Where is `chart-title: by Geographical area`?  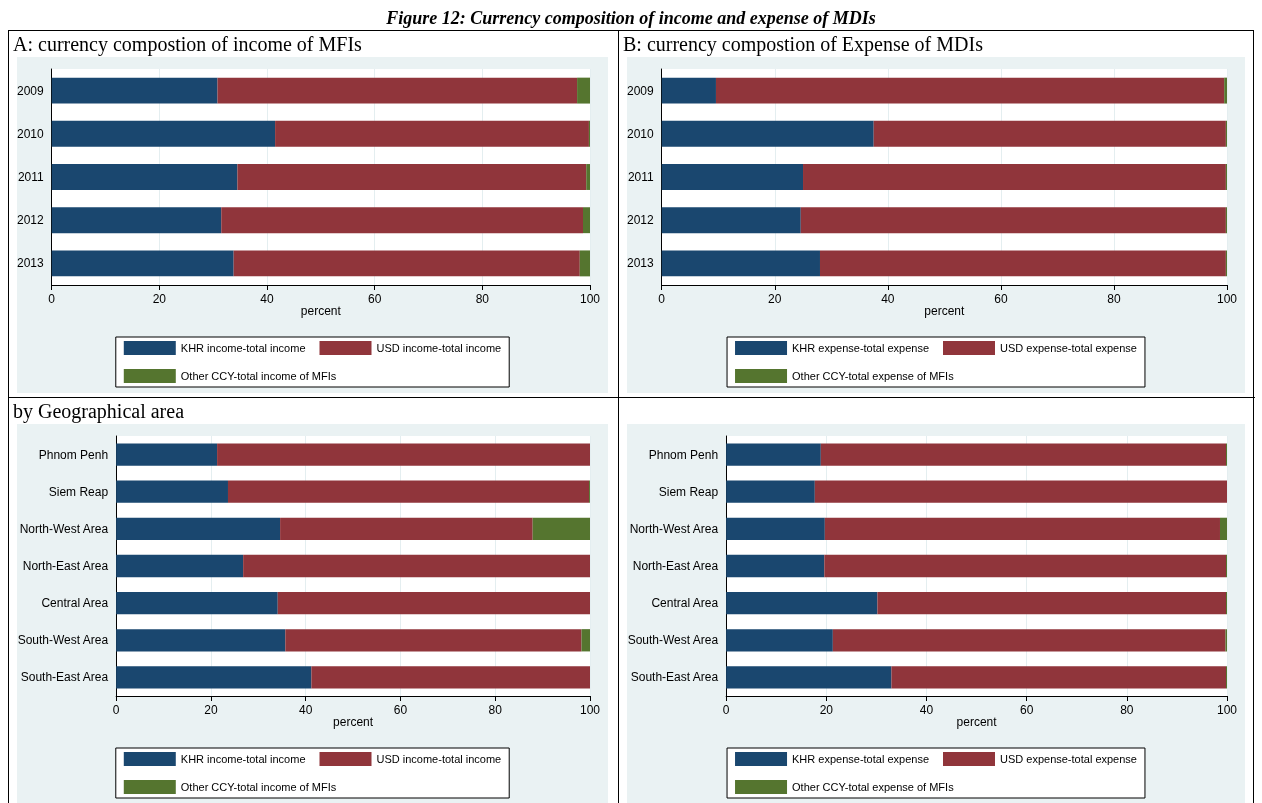
chart-title: by Geographical area is located at coordinates (98, 411).